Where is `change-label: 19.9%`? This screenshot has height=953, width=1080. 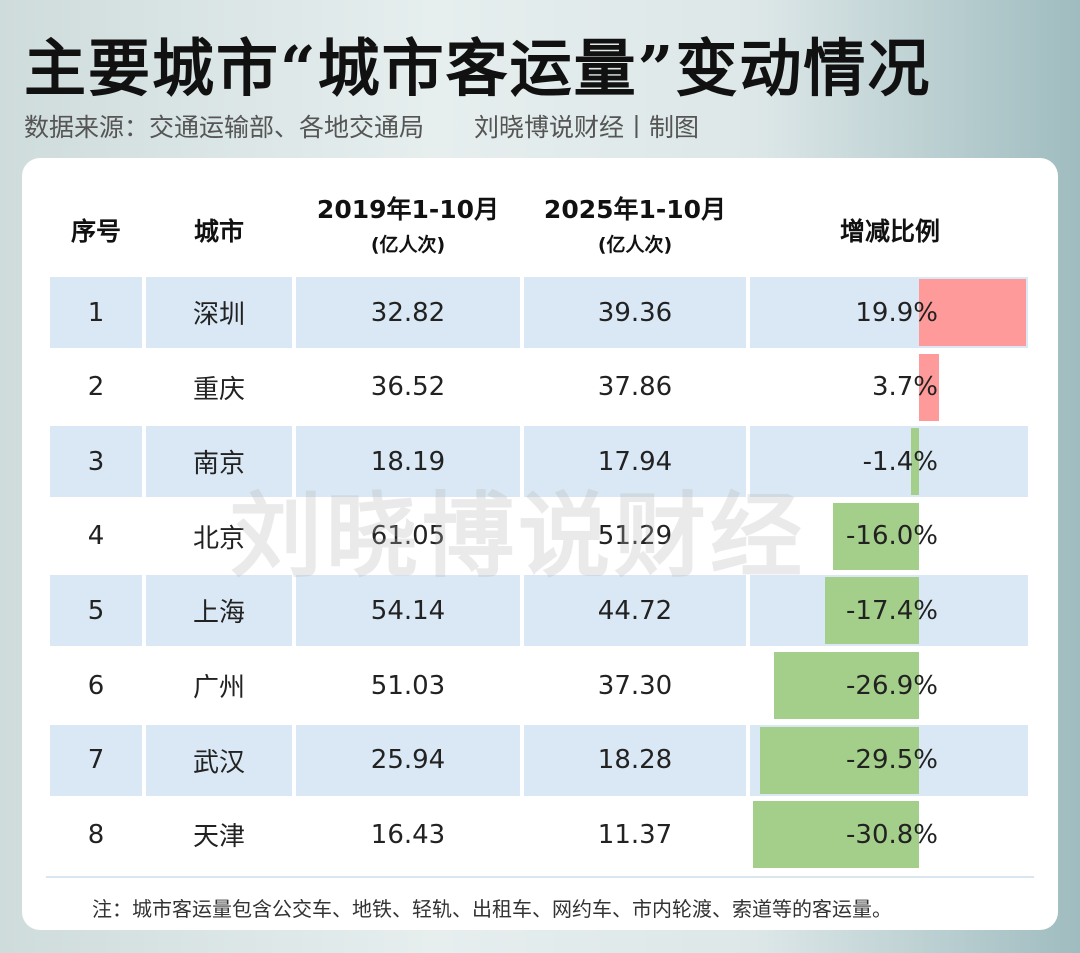 change-label: 19.9% is located at coordinates (896, 312).